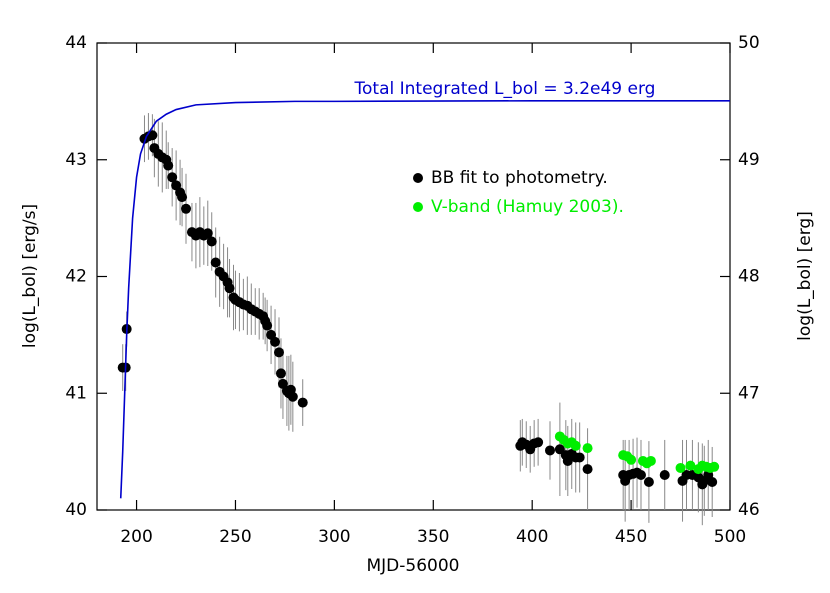  I want to click on x-tick-label: 450, so click(631, 537).